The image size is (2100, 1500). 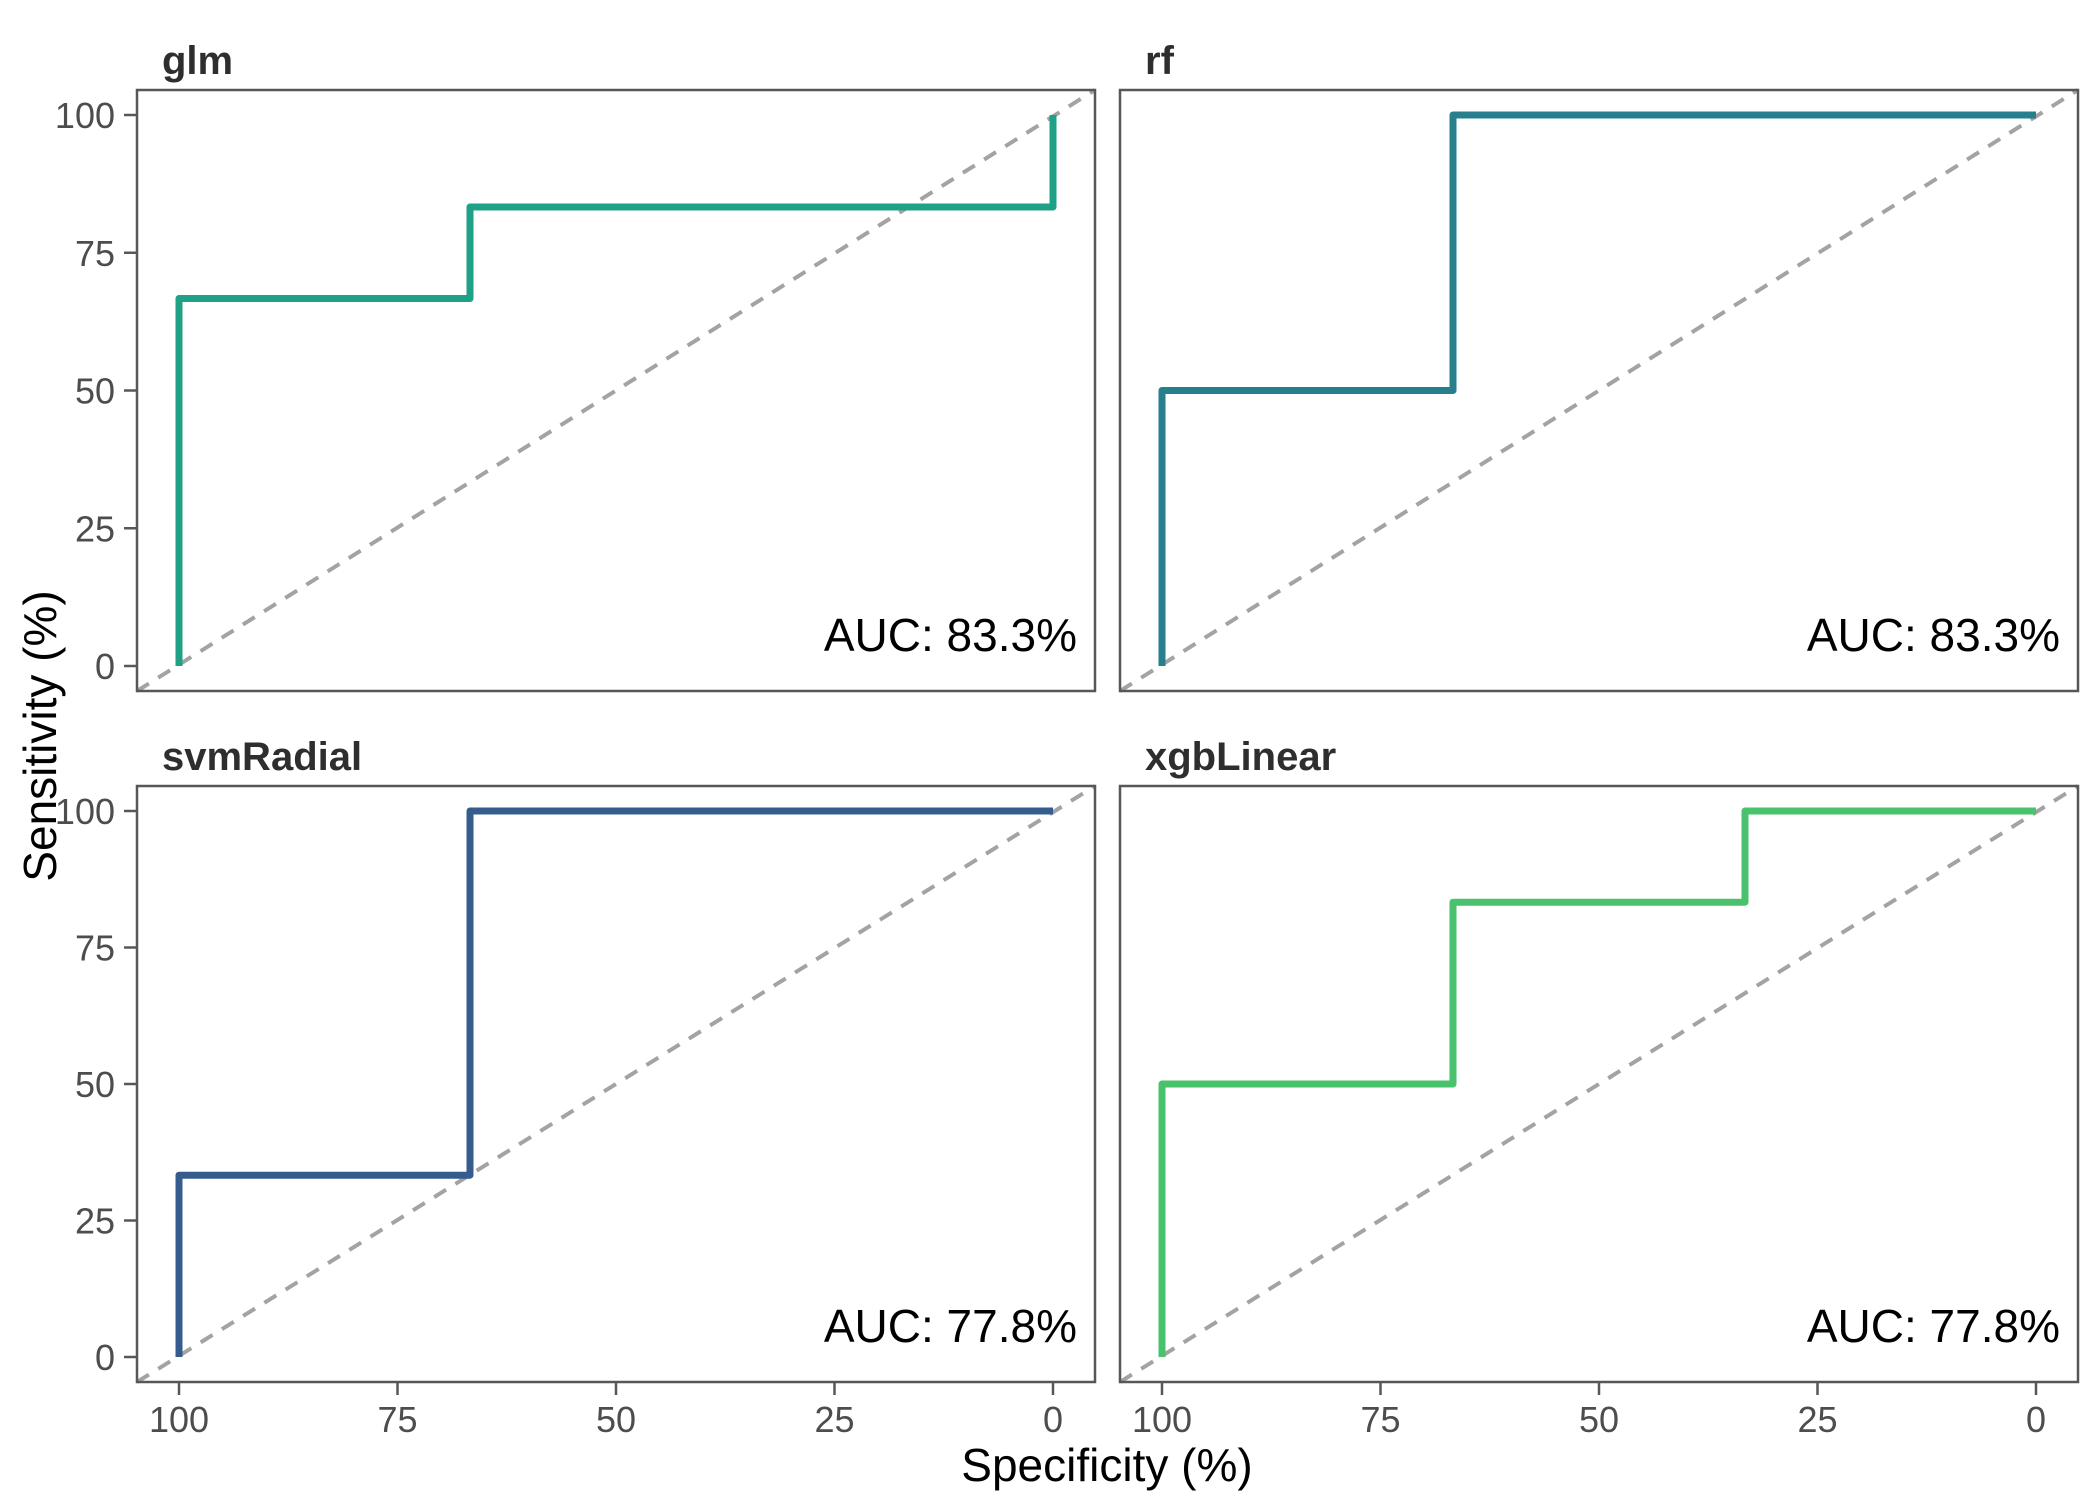 I want to click on facet-title: glm, so click(x=197, y=61).